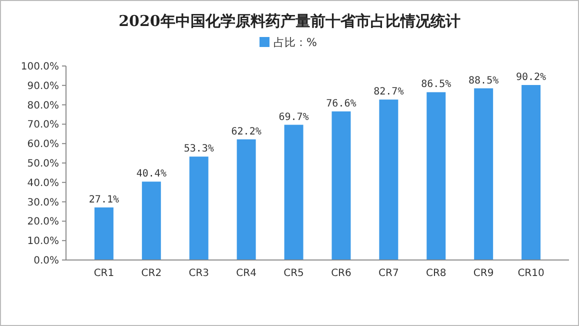 Image resolution: width=579 pixels, height=326 pixels. What do you see at coordinates (151, 174) in the screenshot?
I see `data-label: 40.4%` at bounding box center [151, 174].